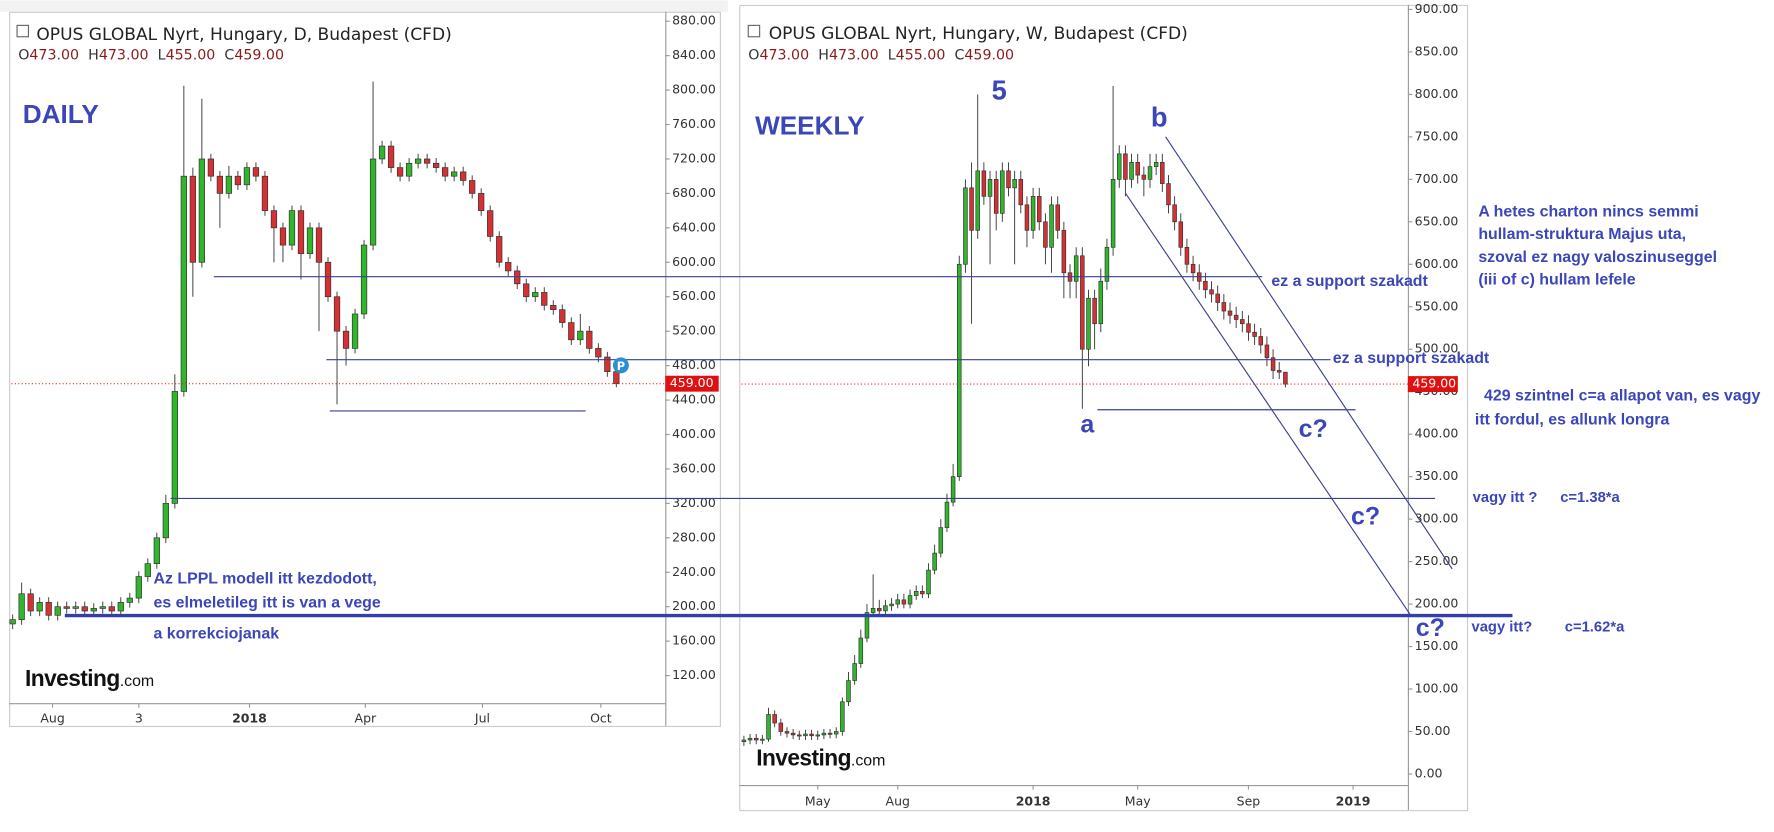 The height and width of the screenshot is (832, 1774). What do you see at coordinates (694, 54) in the screenshot?
I see `y-tick-label: 840.00` at bounding box center [694, 54].